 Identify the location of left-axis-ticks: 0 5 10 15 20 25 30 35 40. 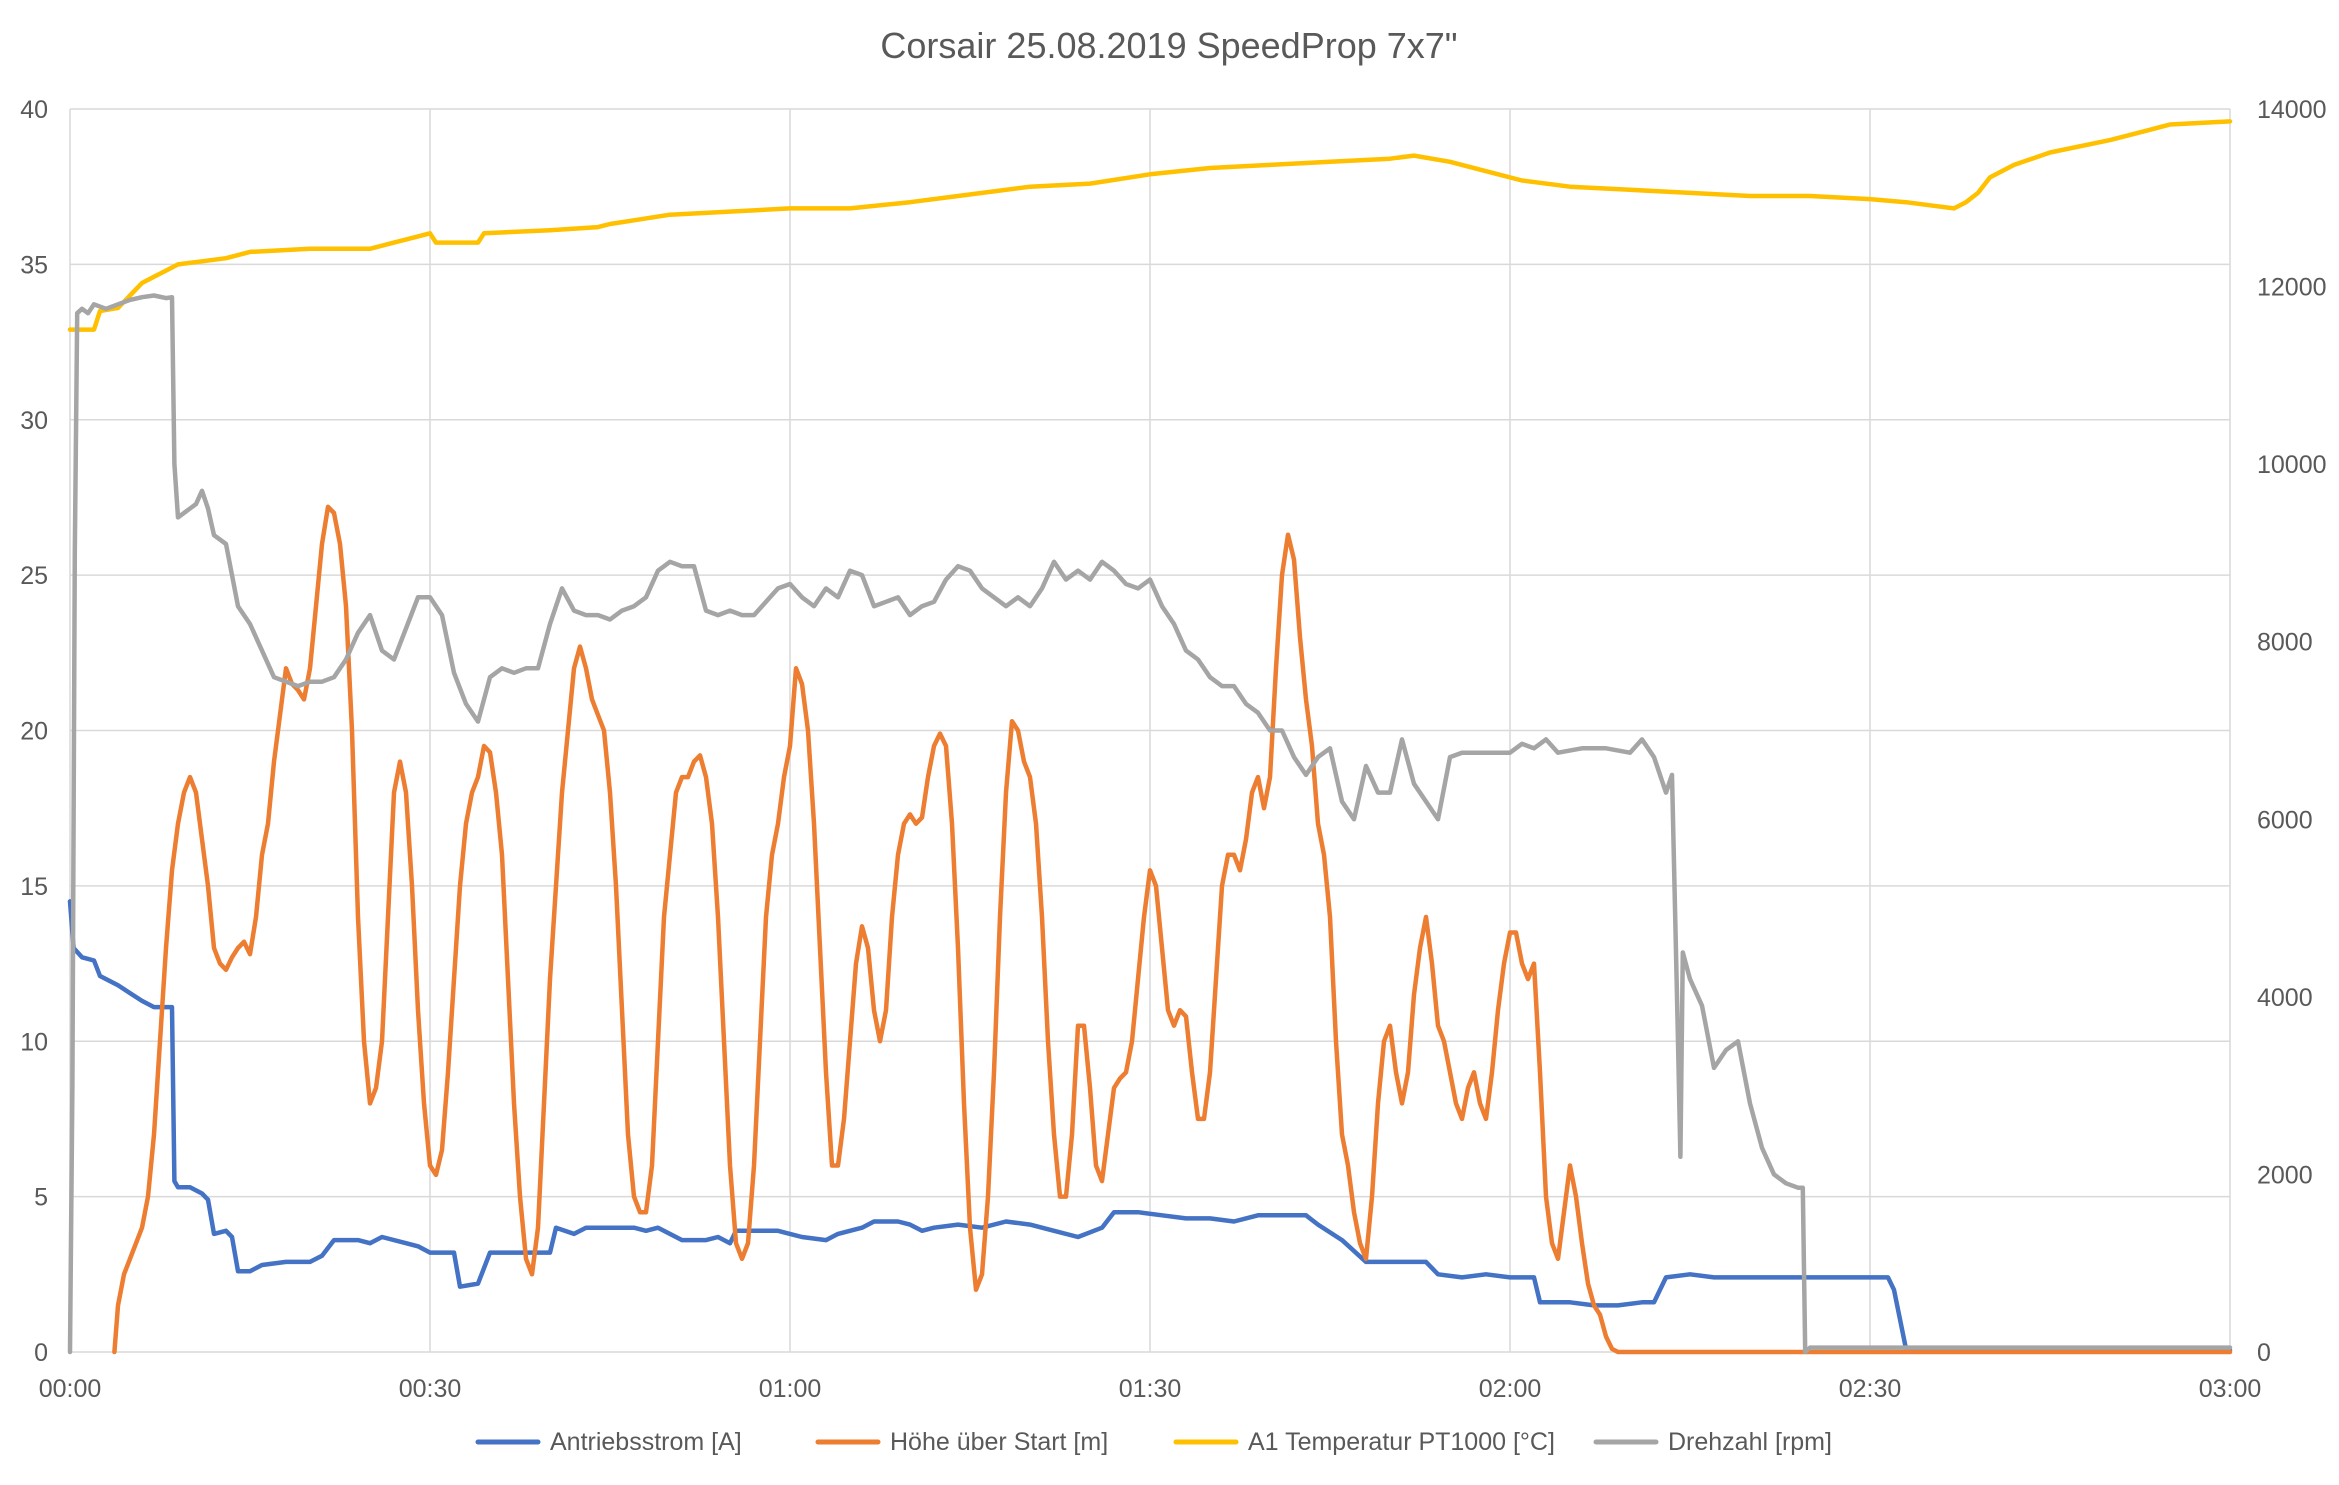
(34, 731).